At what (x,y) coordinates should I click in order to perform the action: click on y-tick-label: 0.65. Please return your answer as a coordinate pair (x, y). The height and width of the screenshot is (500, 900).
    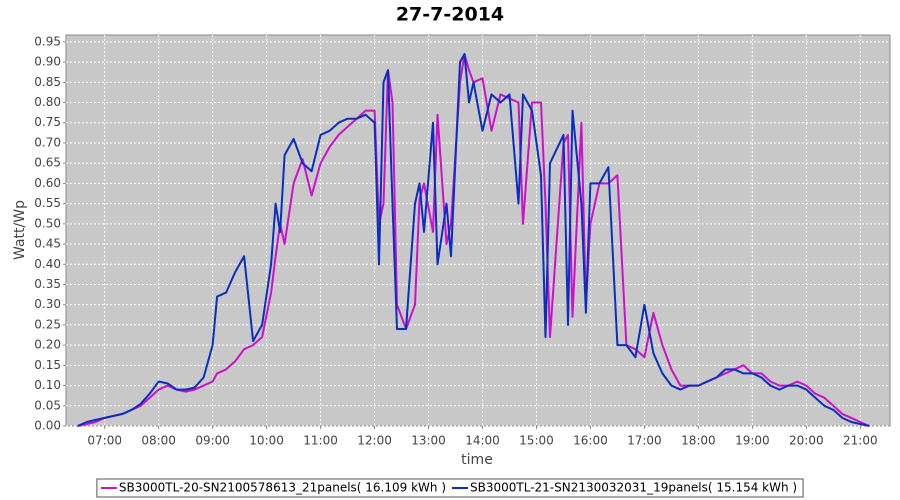
    Looking at the image, I should click on (47, 163).